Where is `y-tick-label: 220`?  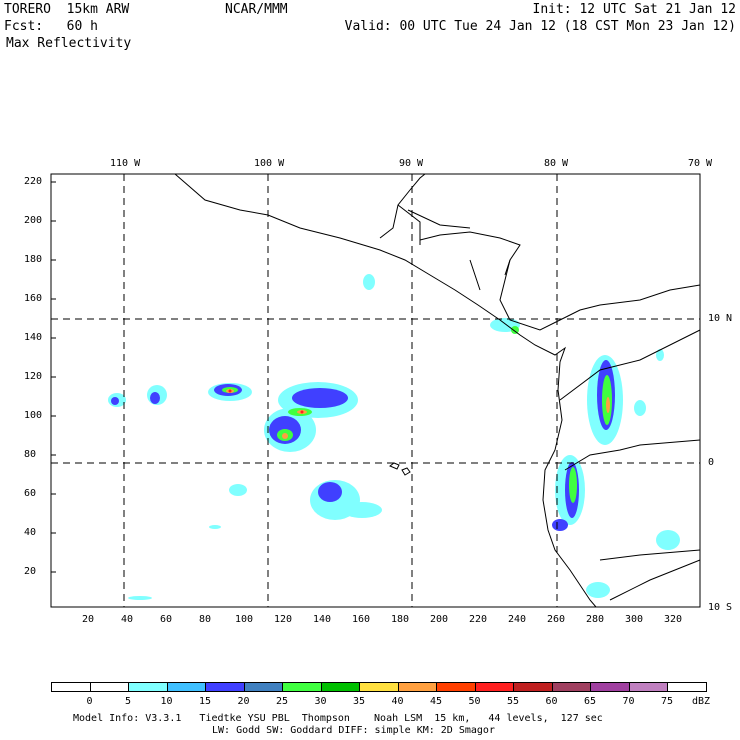
y-tick-label: 220 is located at coordinates (33, 181).